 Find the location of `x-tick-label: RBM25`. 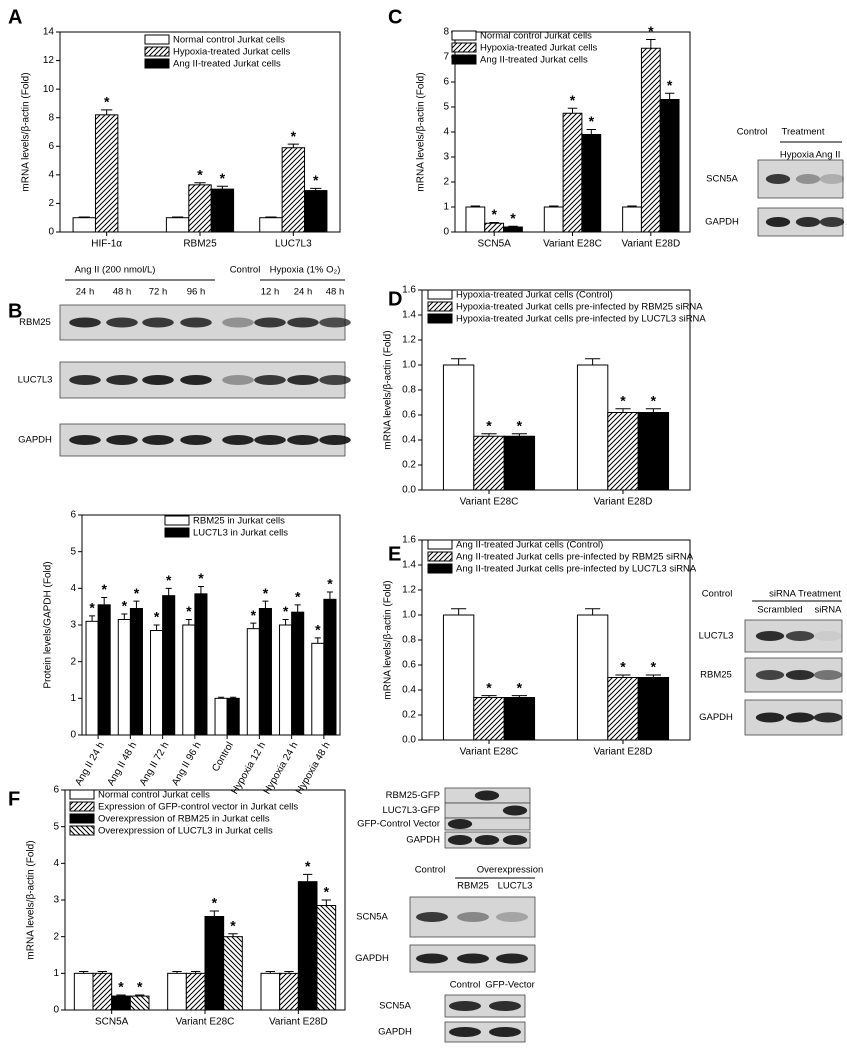

x-tick-label: RBM25 is located at coordinates (200, 244).